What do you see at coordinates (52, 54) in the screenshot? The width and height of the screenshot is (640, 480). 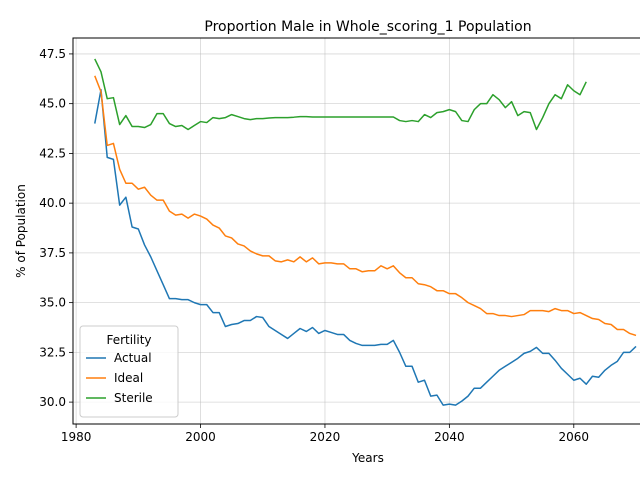 I see `y-tick-label: 47.5` at bounding box center [52, 54].